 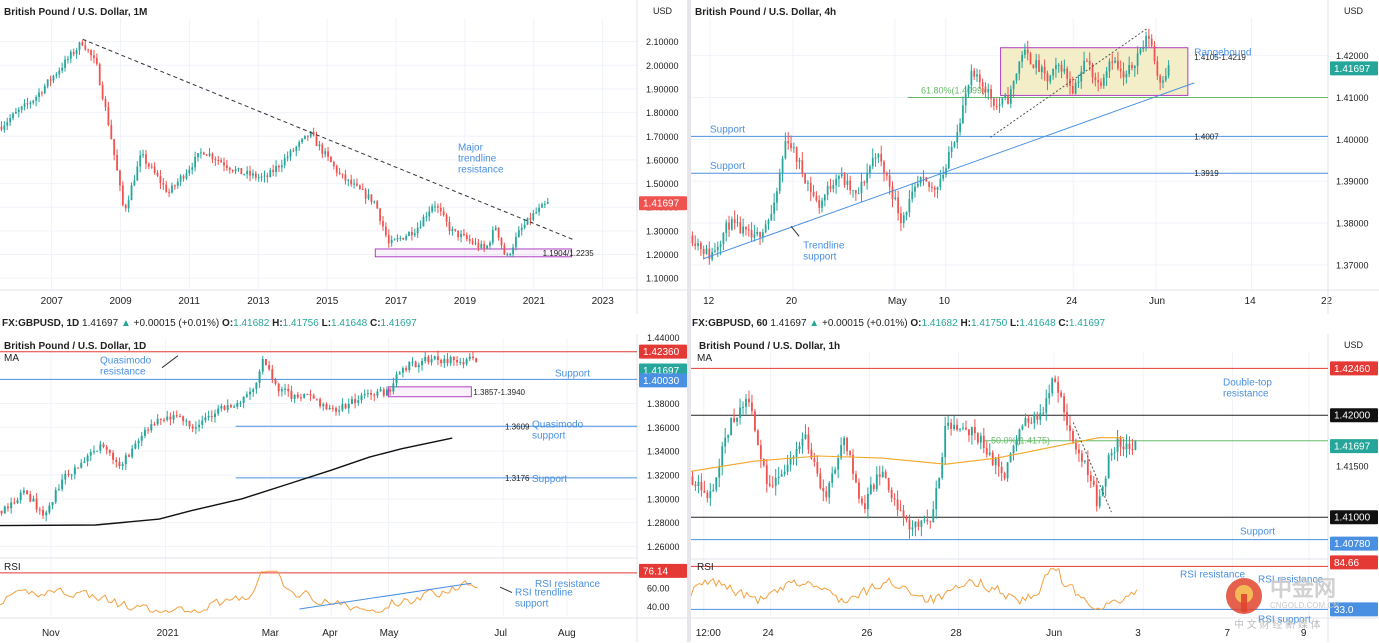 I want to click on x-tick-label: 24, so click(x=769, y=633).